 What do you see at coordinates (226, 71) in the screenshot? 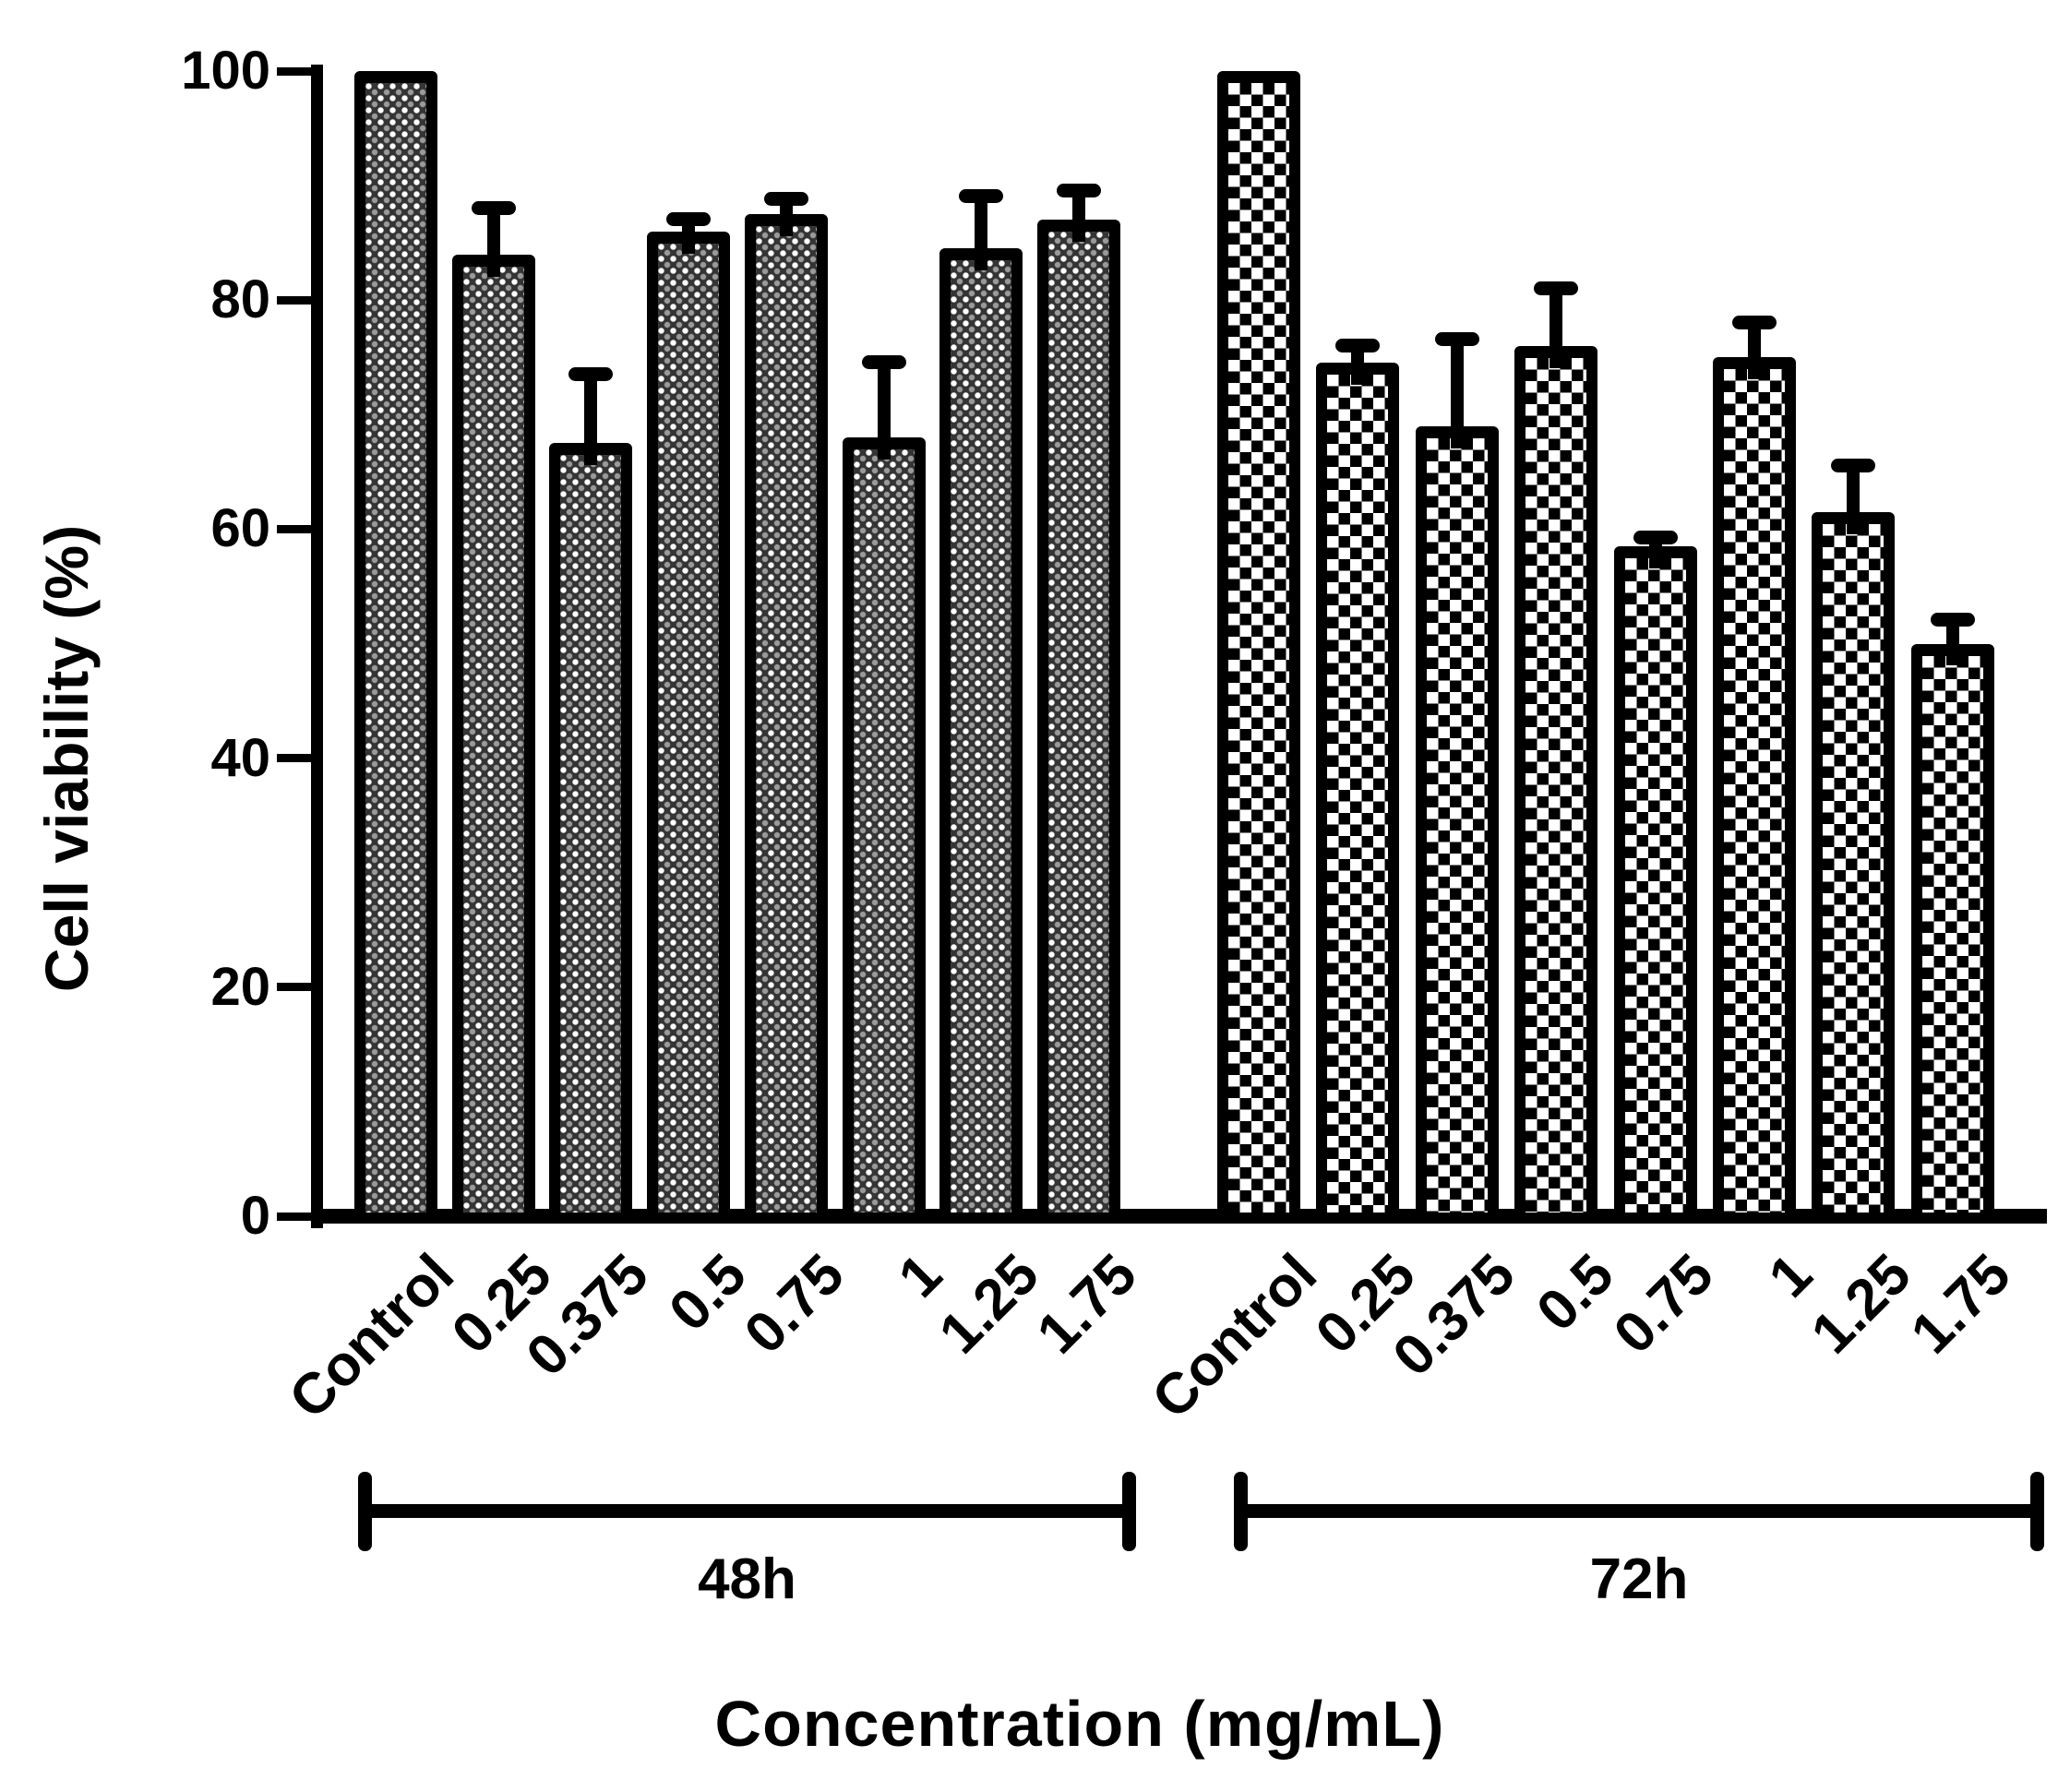
I see `y-tick-label: 100` at bounding box center [226, 71].